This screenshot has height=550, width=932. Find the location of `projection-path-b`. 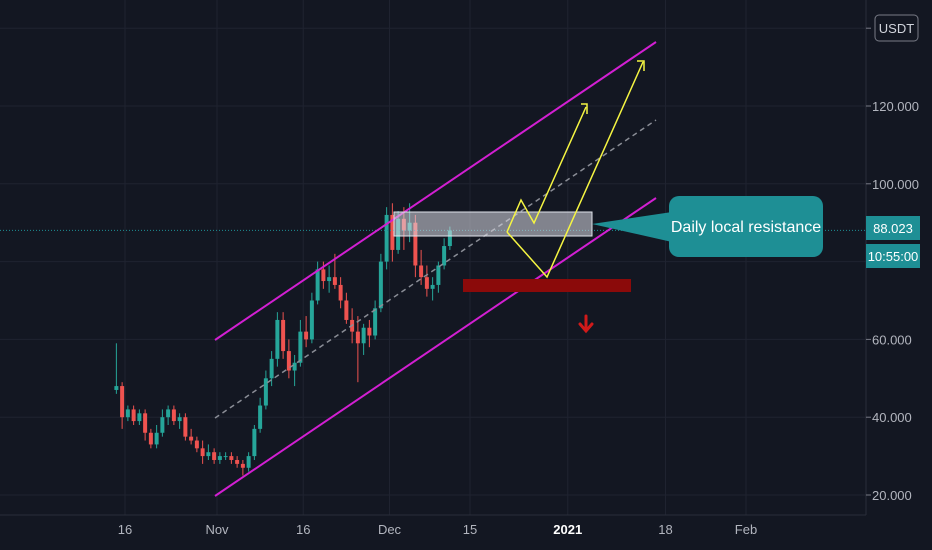

projection-path-b is located at coordinates (575, 170).